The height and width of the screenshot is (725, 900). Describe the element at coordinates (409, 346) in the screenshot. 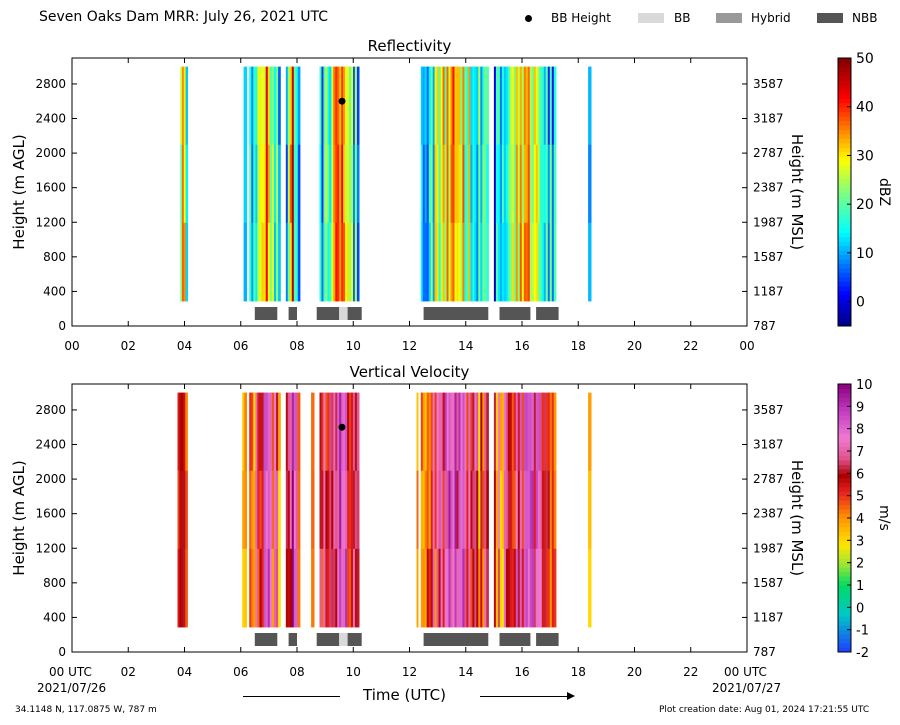

I see `x-tick-label: 12` at that location.